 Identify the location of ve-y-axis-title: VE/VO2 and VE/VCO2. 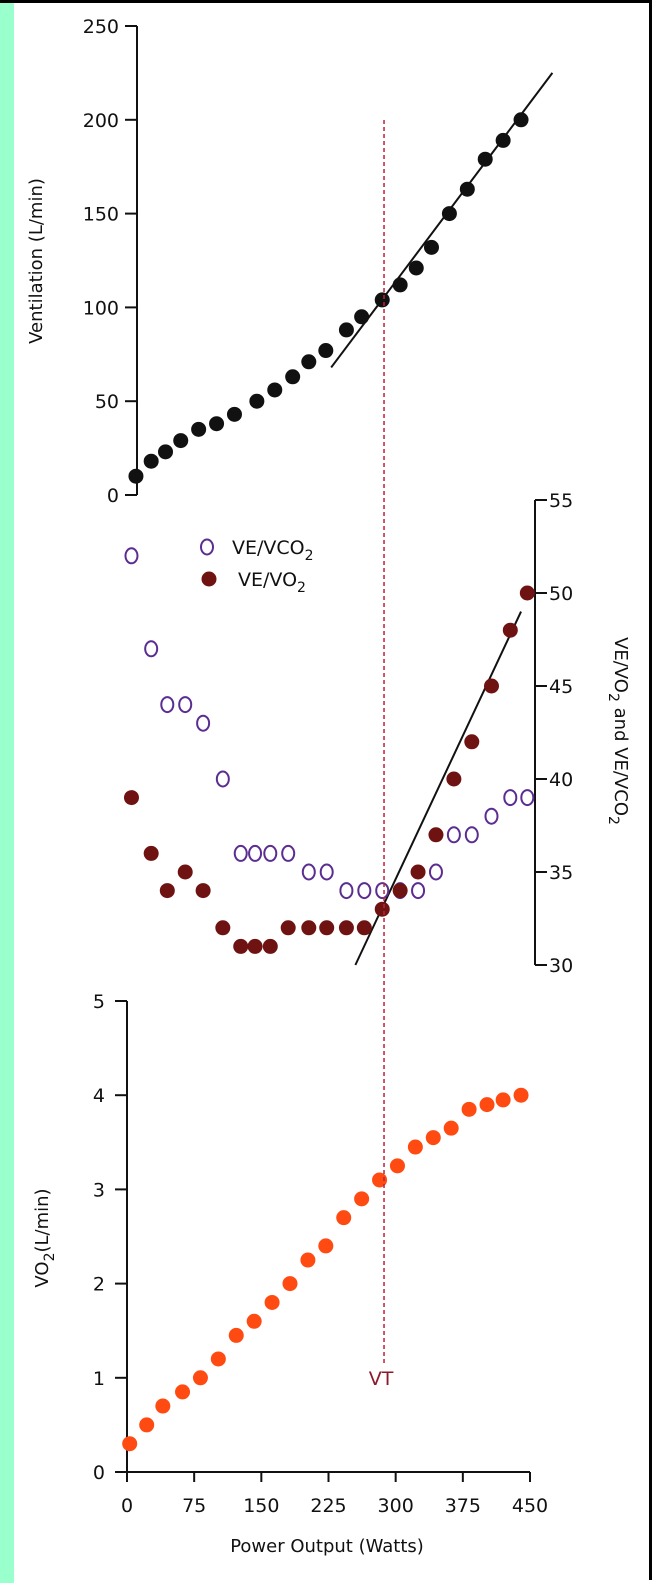
(618, 731).